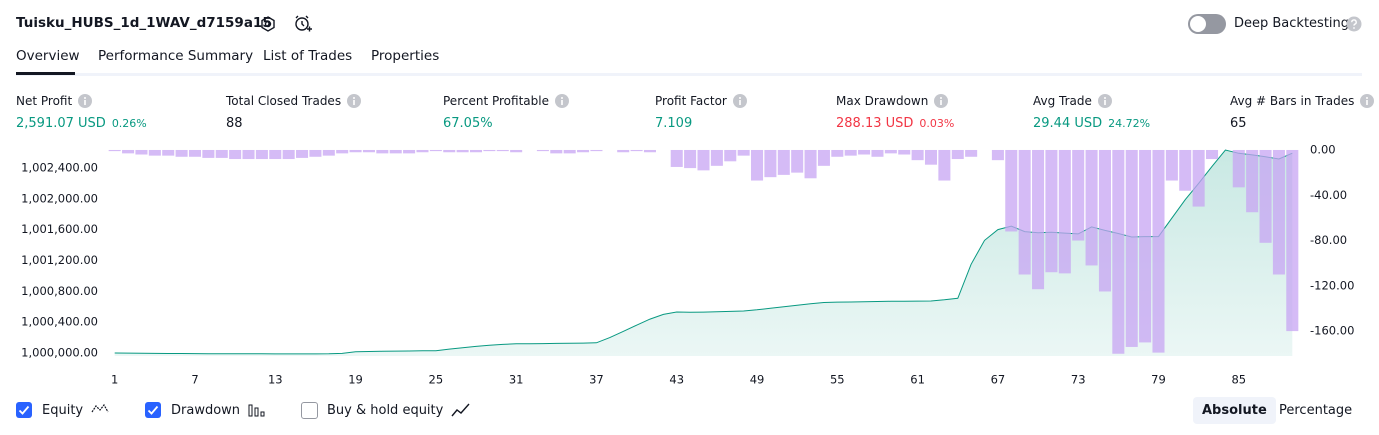 The image size is (1379, 435). Describe the element at coordinates (176, 56) in the screenshot. I see `tab: Performance Summary` at that location.